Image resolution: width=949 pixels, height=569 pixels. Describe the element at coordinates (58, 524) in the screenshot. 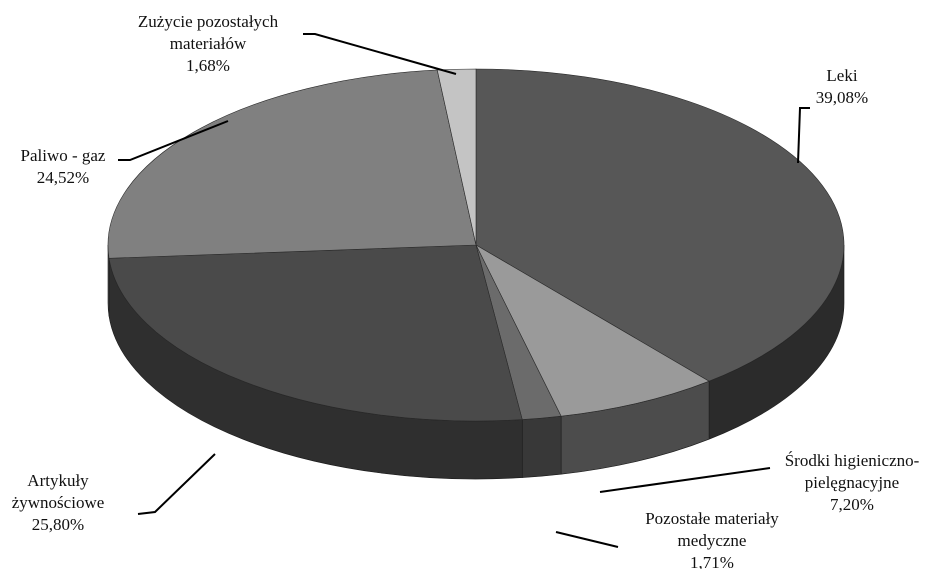

I see `slice-label-3-line-2: 25,80%` at that location.